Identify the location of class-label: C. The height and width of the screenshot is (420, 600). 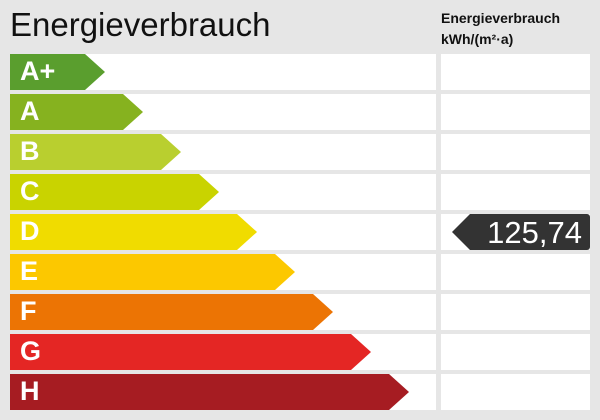
(30, 191).